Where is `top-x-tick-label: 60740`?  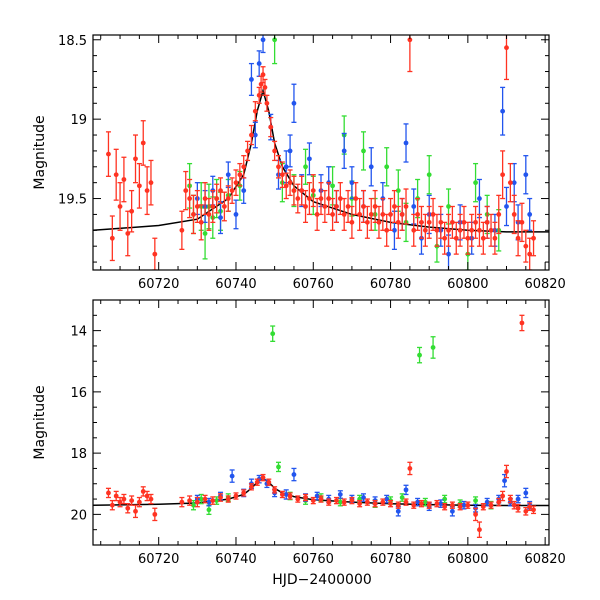
top-x-tick-label: 60740 is located at coordinates (235, 284).